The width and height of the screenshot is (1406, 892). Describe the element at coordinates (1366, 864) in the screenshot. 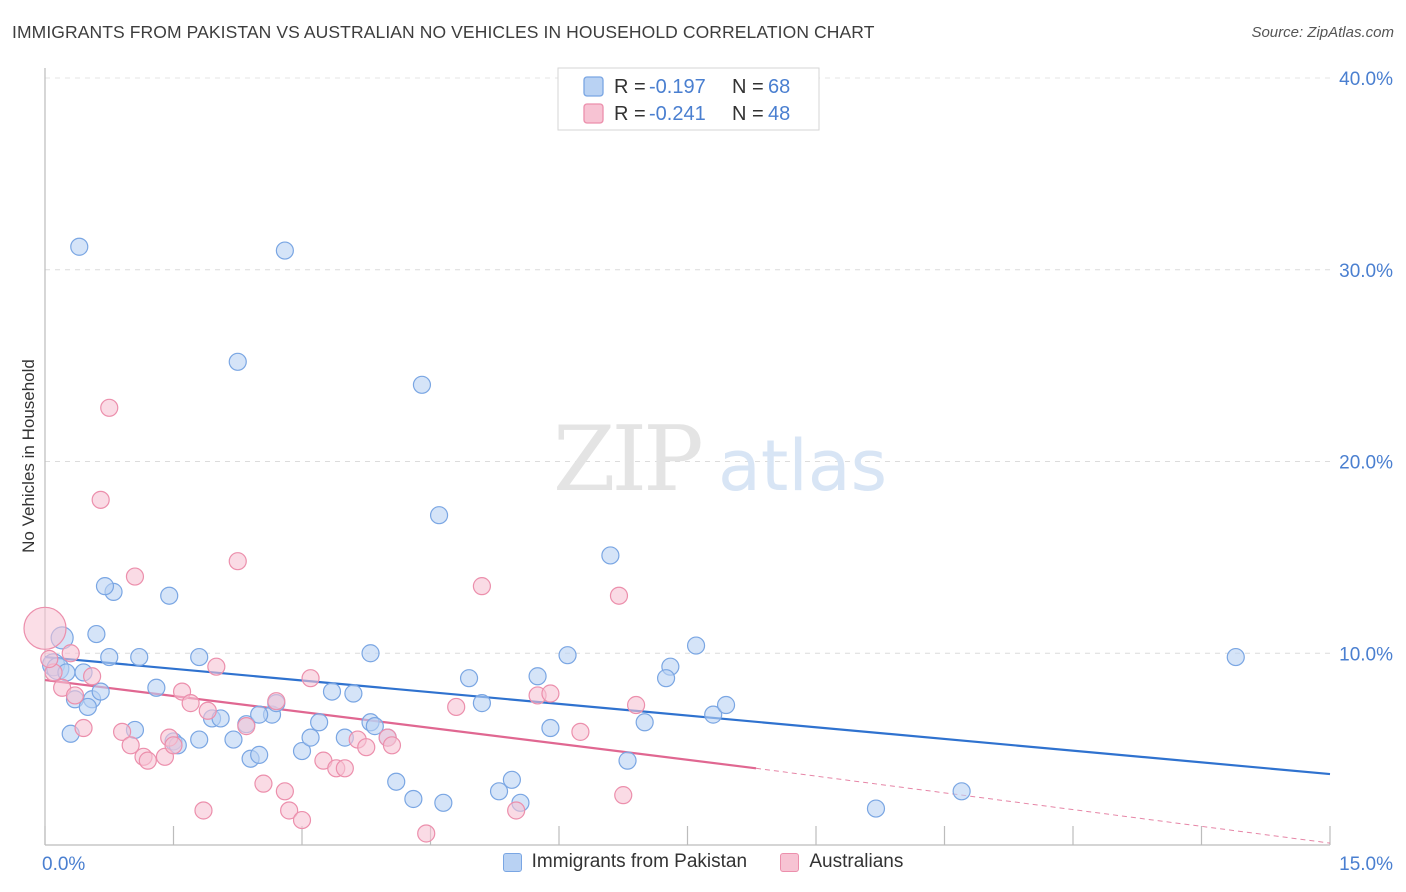

I see `x-tick-label-end: 15.0%` at that location.